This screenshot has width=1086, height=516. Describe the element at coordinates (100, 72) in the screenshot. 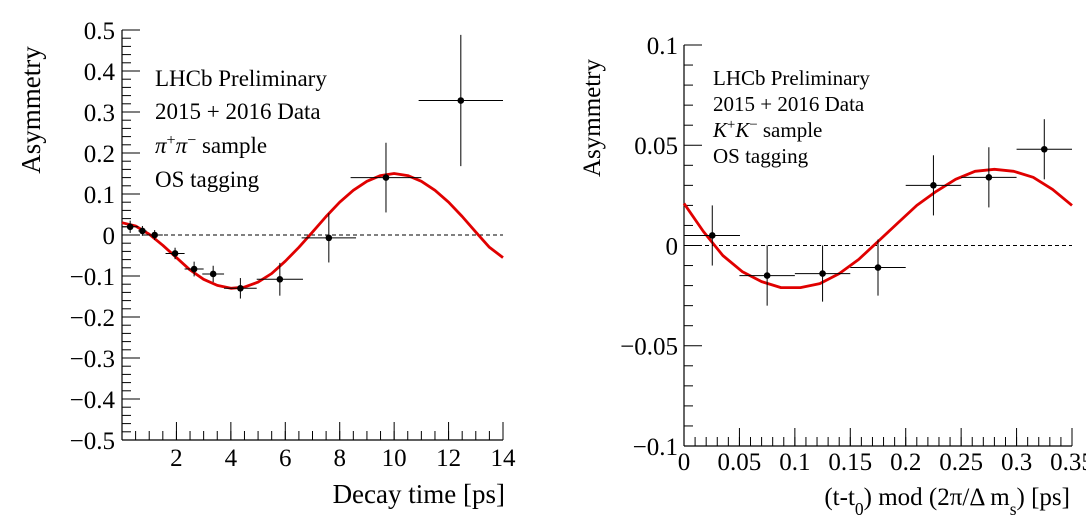

I see `y-tick-label: 0.4` at that location.